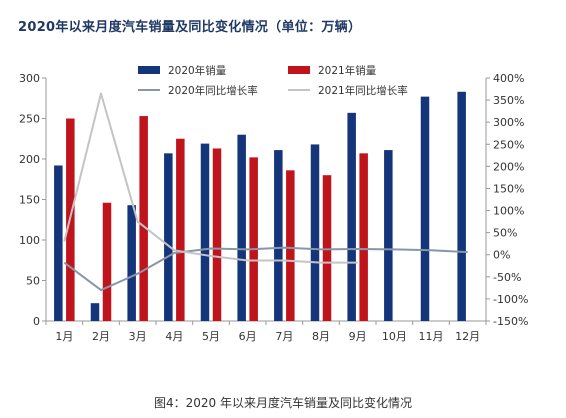  What do you see at coordinates (101, 336) in the screenshot?
I see `x-tick-label: 2月` at bounding box center [101, 336].